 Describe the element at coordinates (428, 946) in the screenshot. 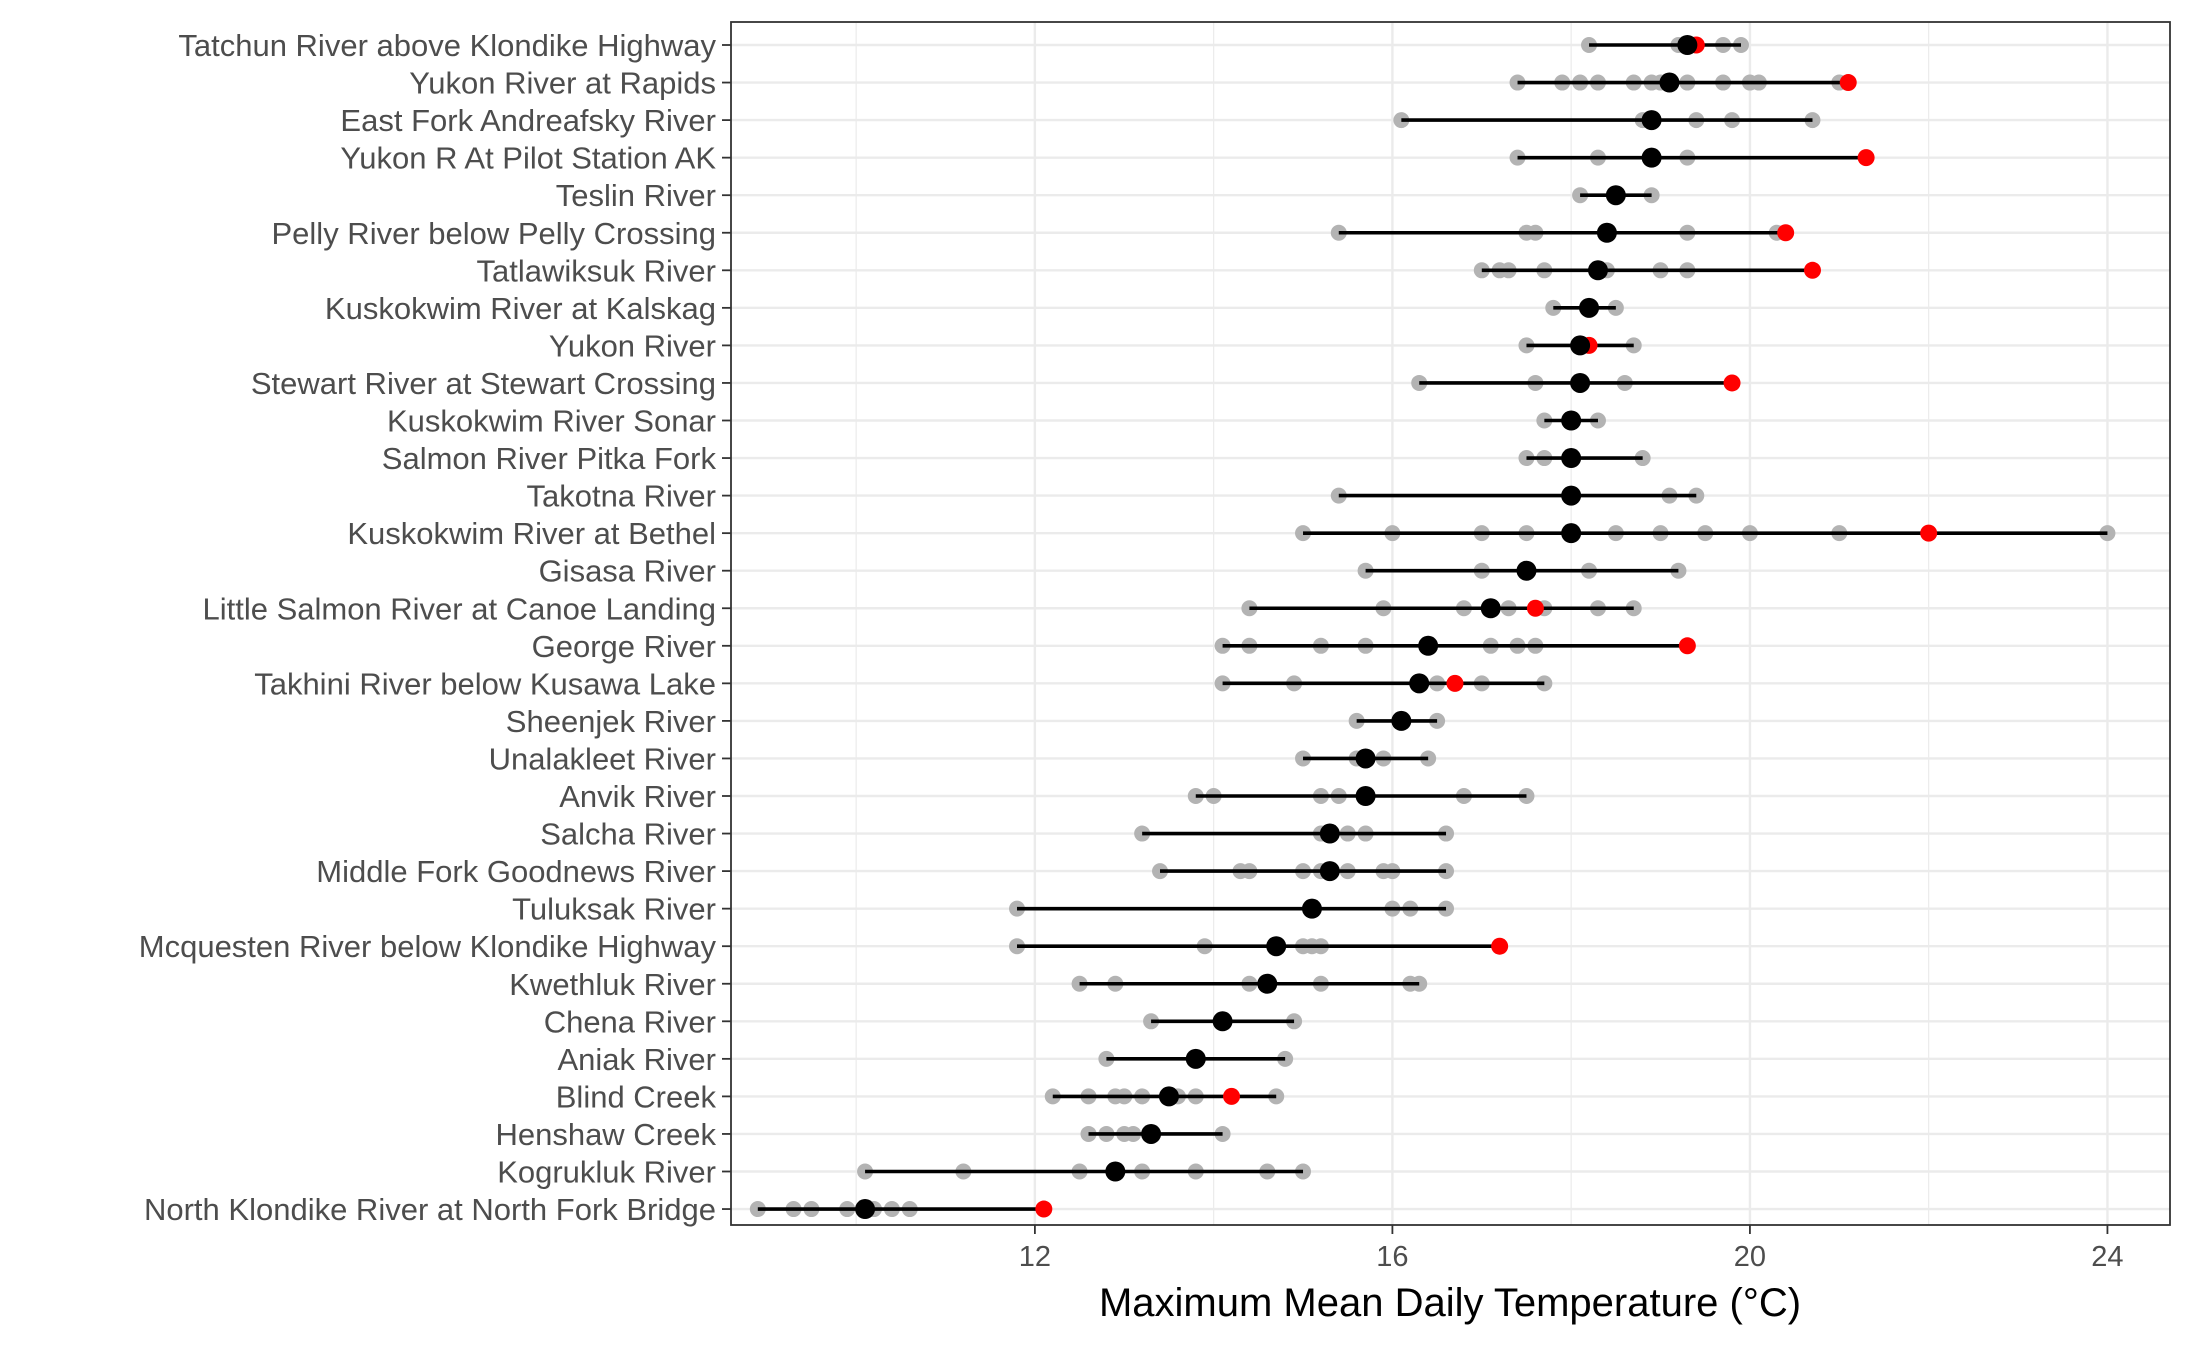

I see `y-axis-label: Mcquesten River below Klondike Highway` at that location.